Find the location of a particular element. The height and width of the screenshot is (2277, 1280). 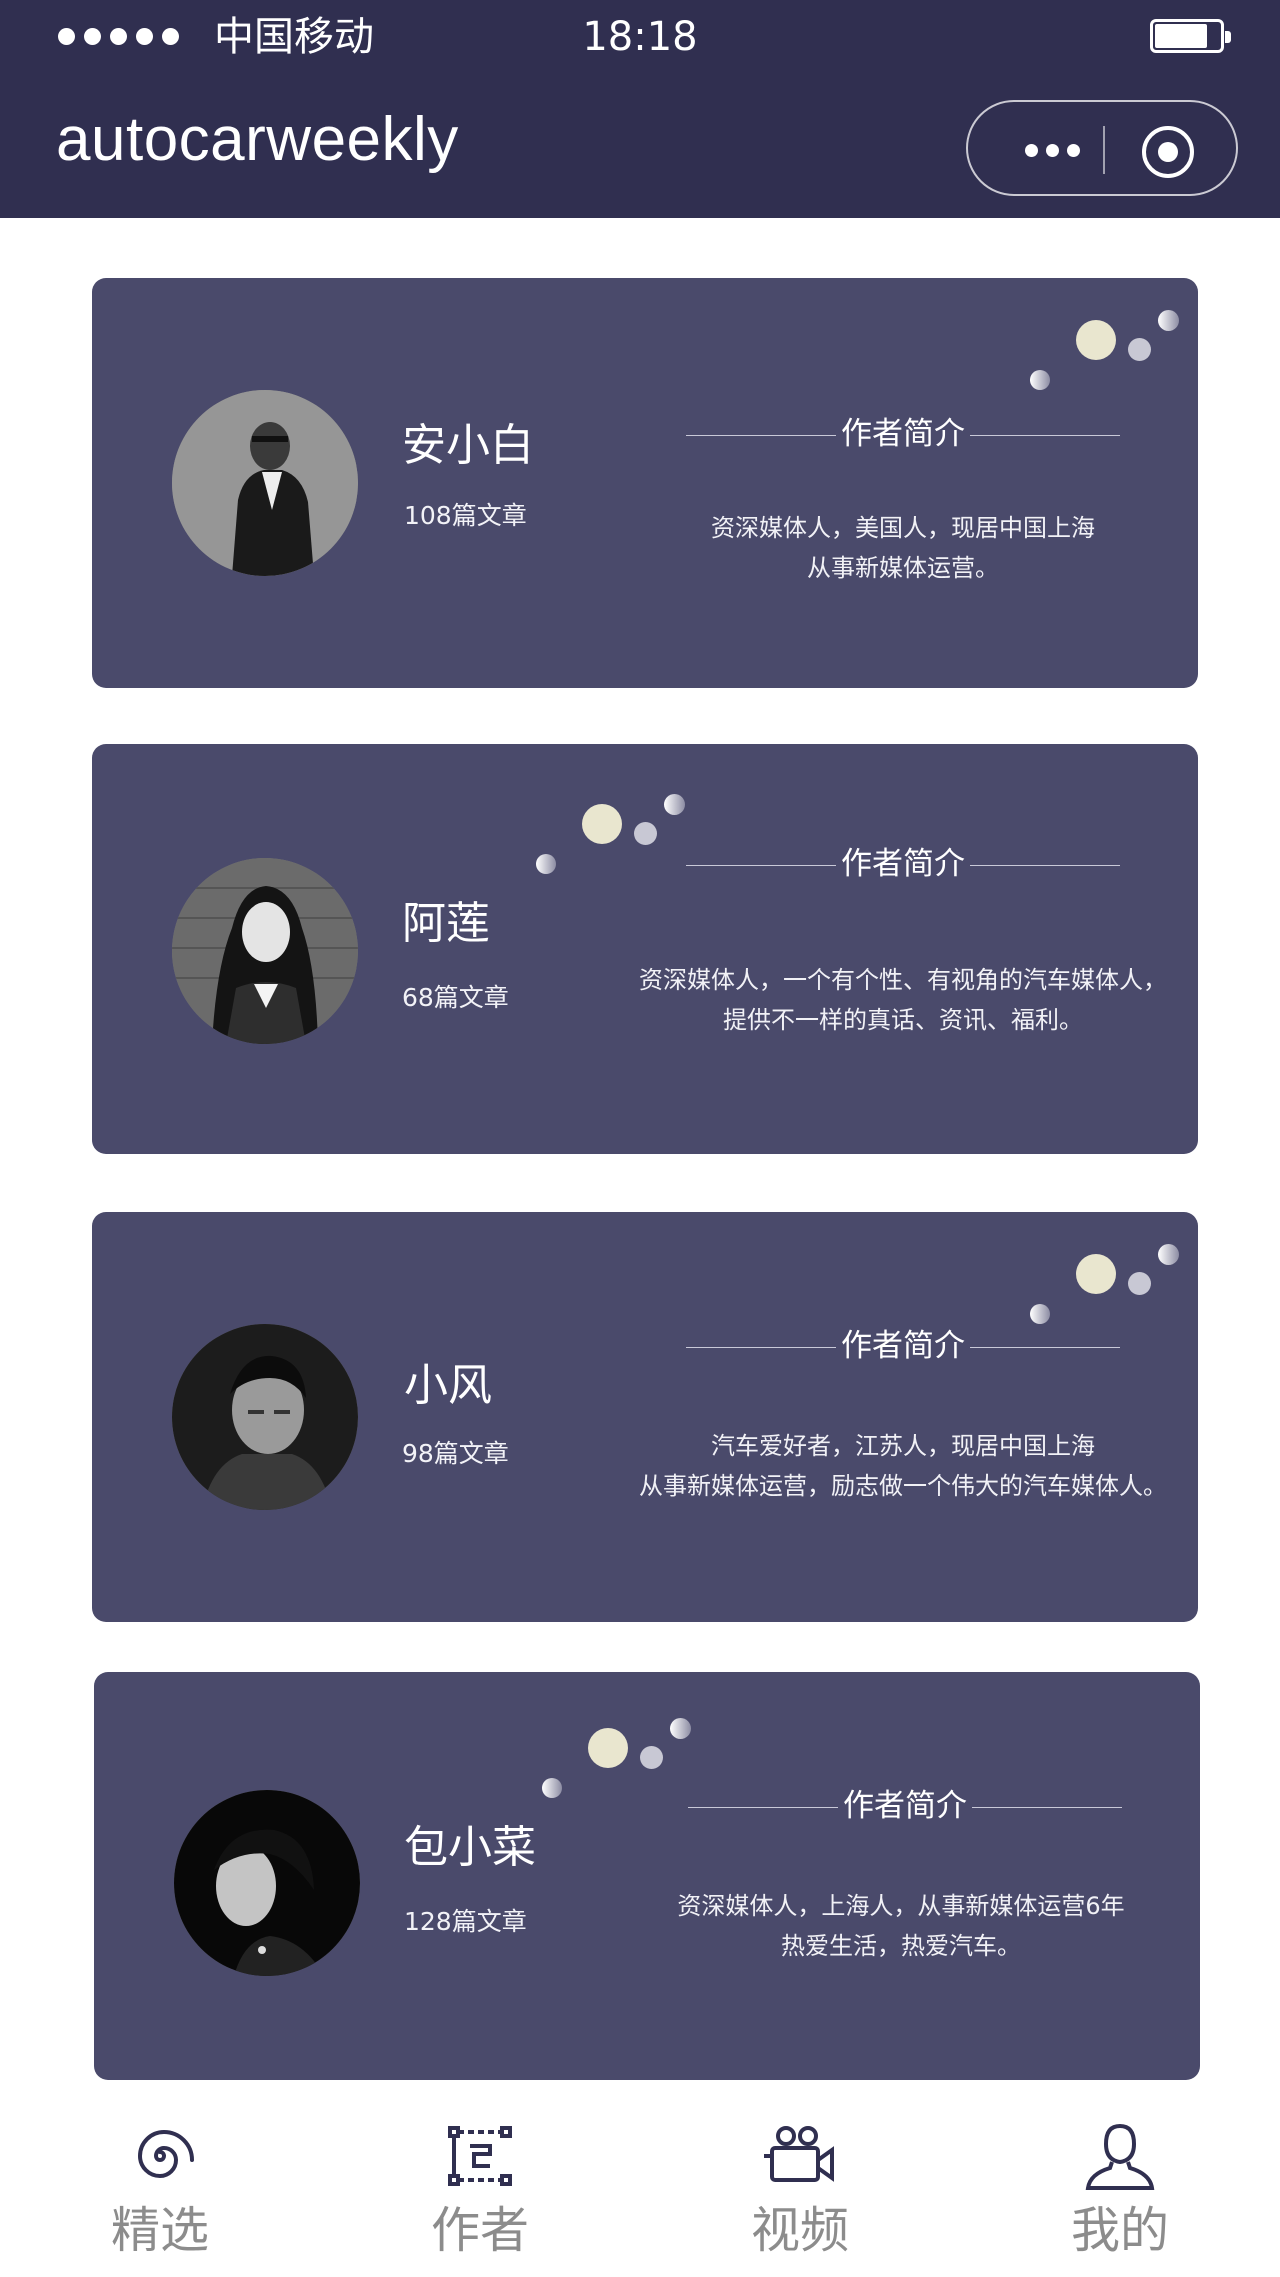

bio-line: 资深媒体人，美国人，现居中国上海 is located at coordinates (903, 528).